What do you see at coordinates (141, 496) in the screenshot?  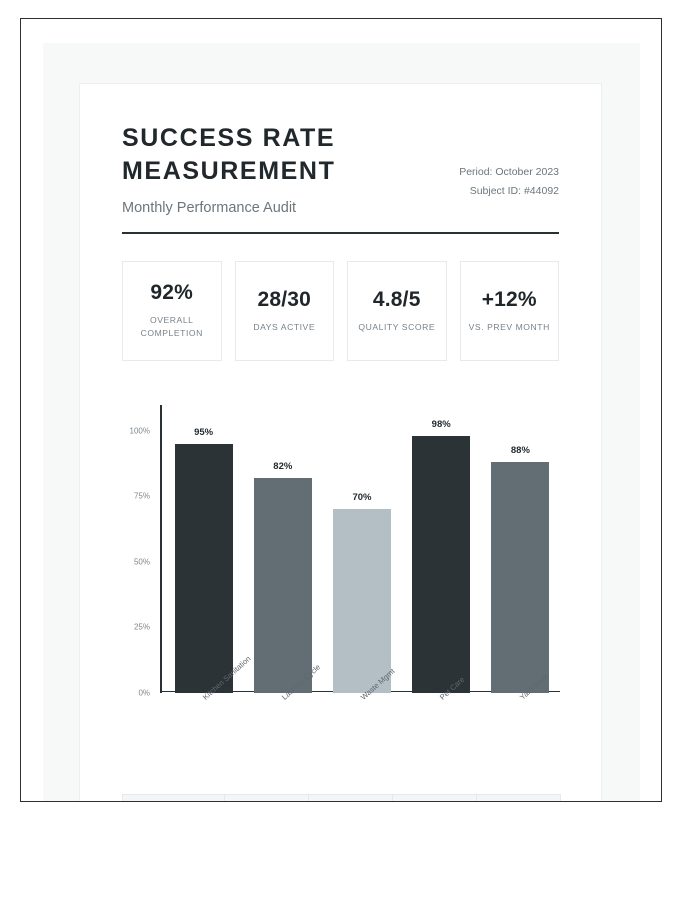 I see `chart-y-tick: 75%` at bounding box center [141, 496].